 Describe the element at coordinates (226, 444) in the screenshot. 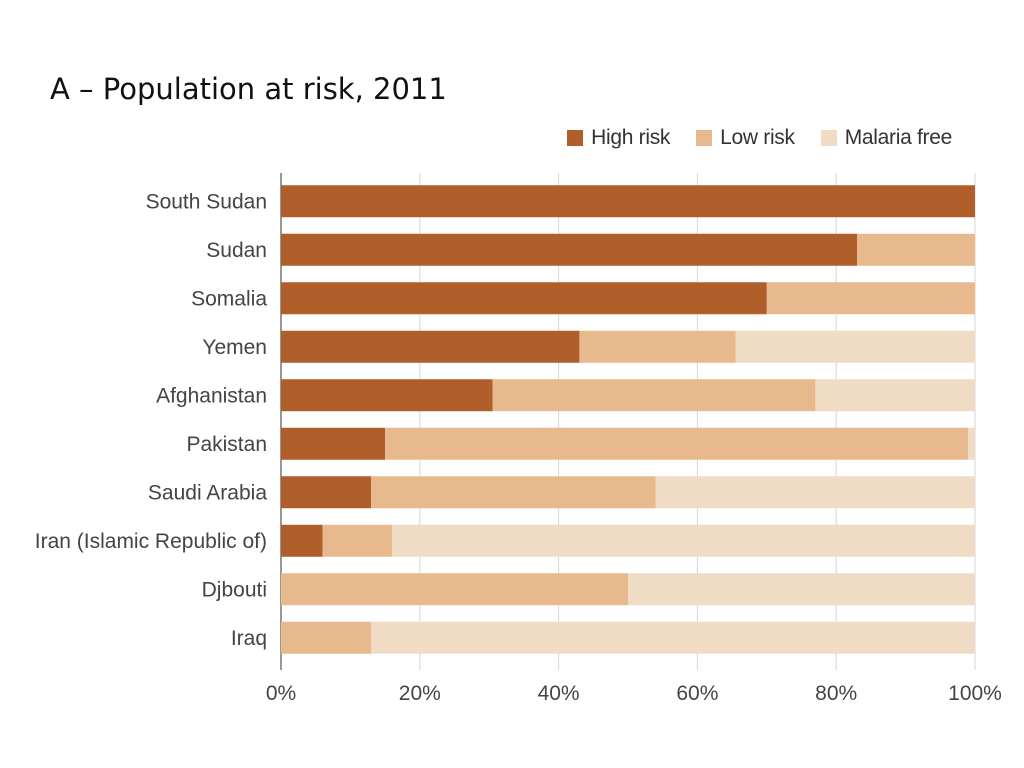

I see `category-label: Pakistan` at that location.